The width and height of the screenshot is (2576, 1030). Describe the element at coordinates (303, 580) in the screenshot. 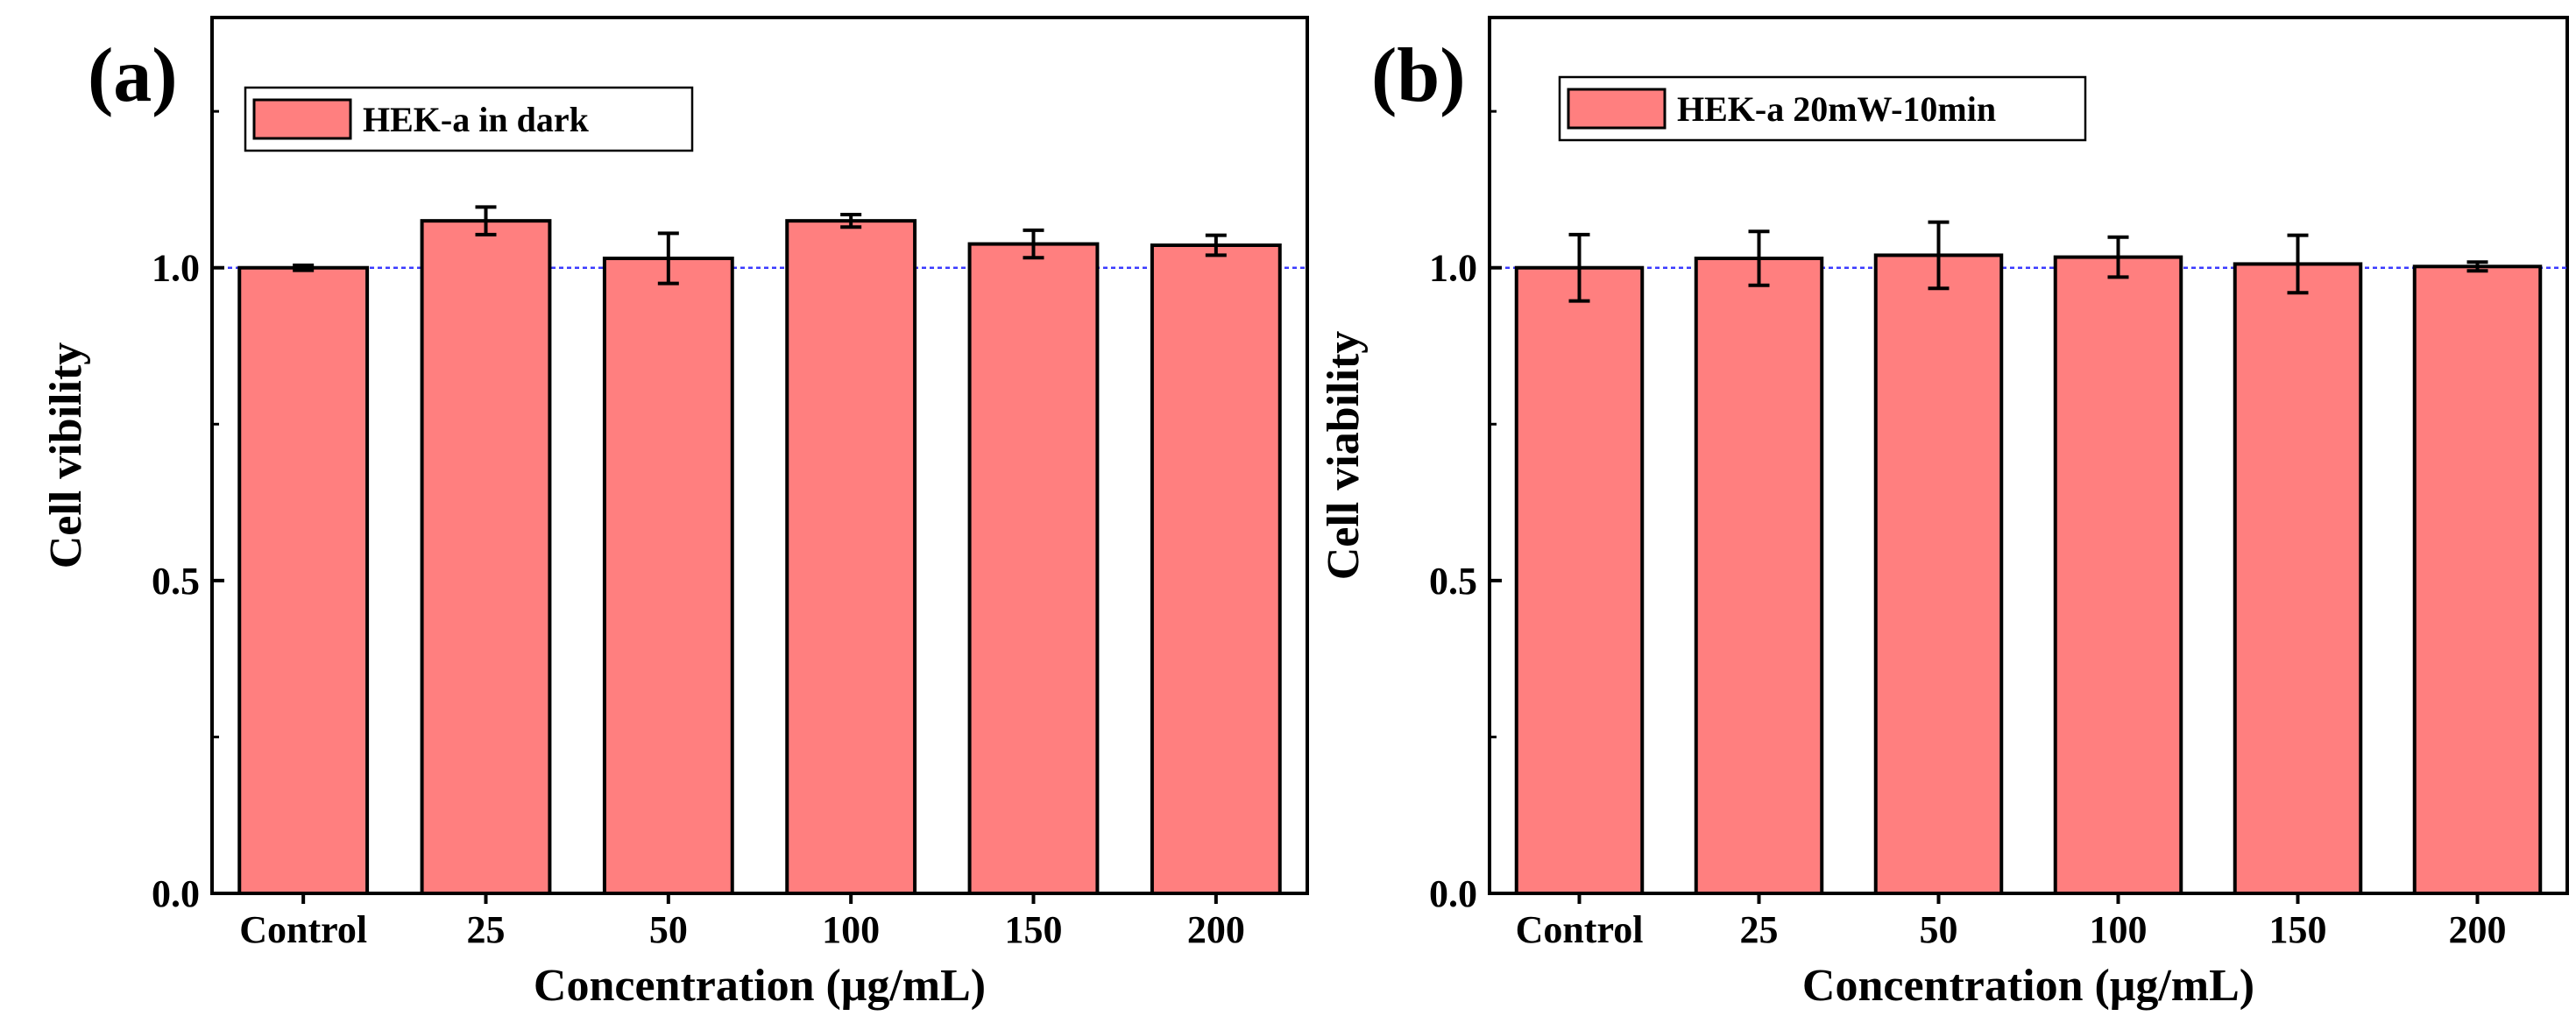

I see `panel-a-bar-control` at that location.